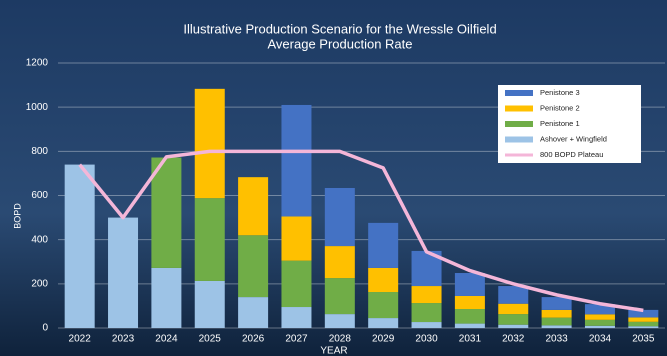  I want to click on x-tick-label: 2035, so click(643, 339).